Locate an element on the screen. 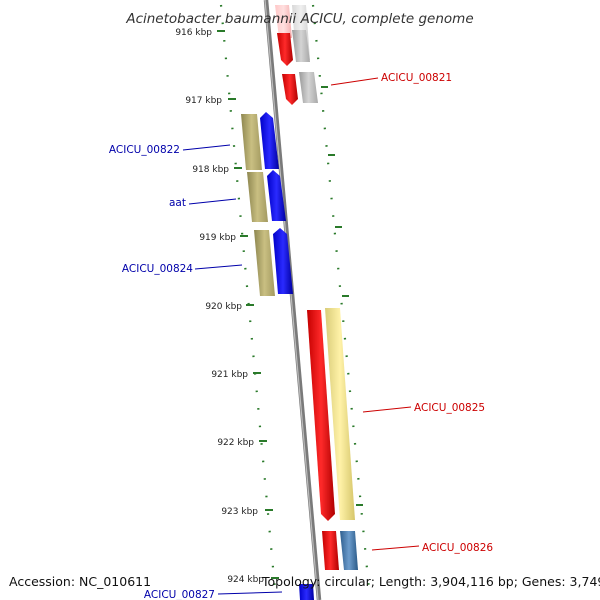  tick-label-923: 923 kbp is located at coordinates (239, 512).